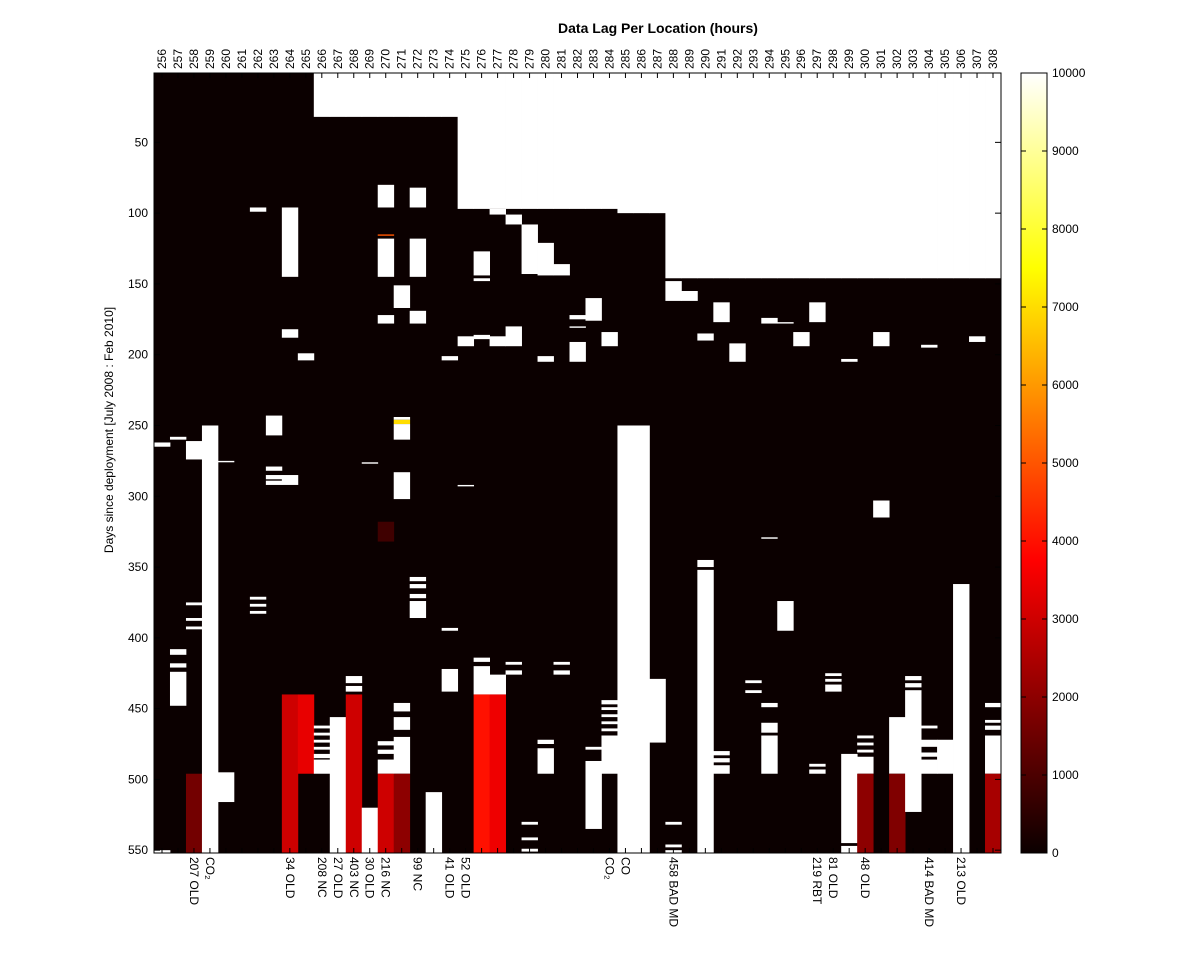 Image resolution: width=1183 pixels, height=957 pixels. What do you see at coordinates (402, 59) in the screenshot?
I see `x-tick-label-271: 271` at bounding box center [402, 59].